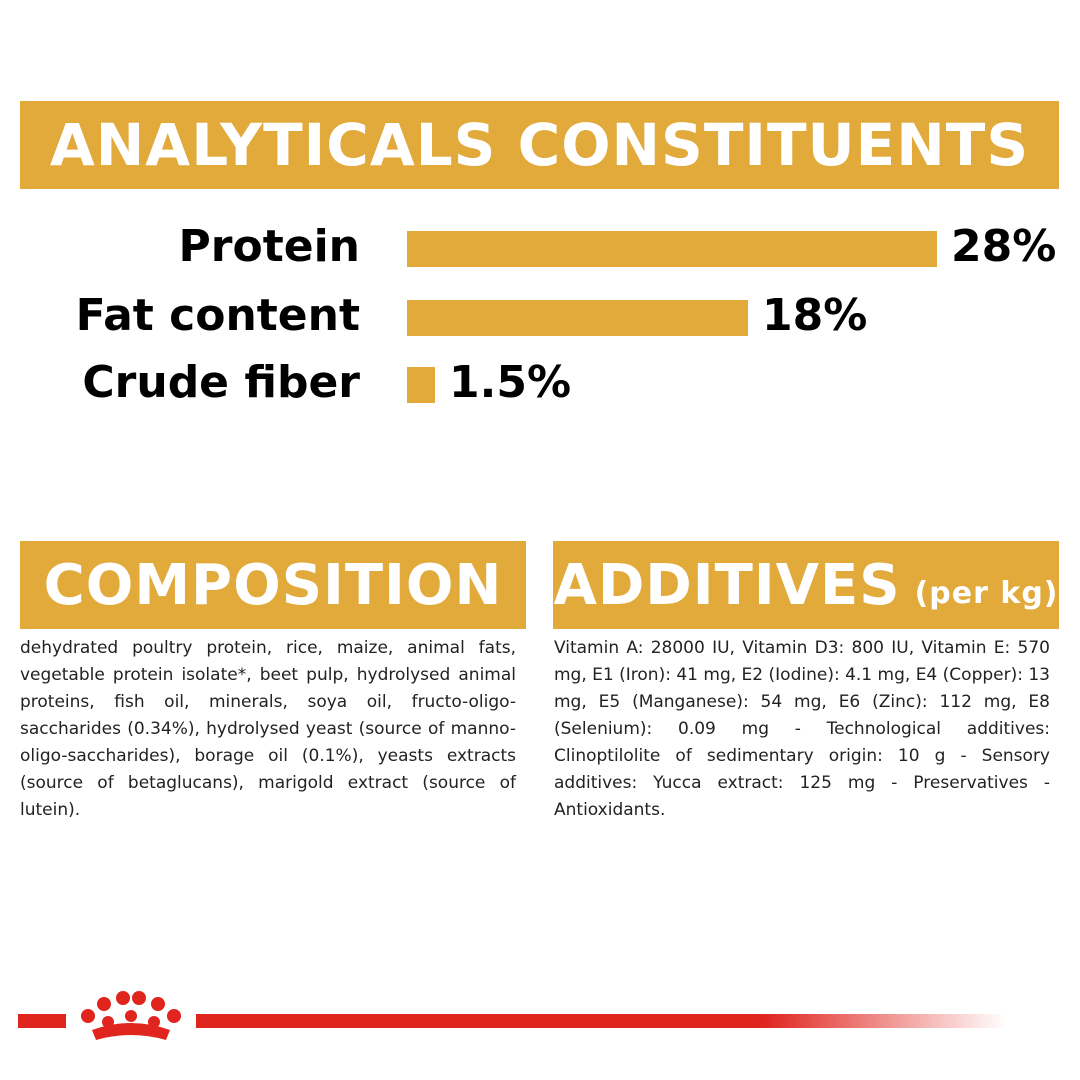 The image size is (1080, 1080). I want to click on row-value: 1.5%, so click(510, 382).